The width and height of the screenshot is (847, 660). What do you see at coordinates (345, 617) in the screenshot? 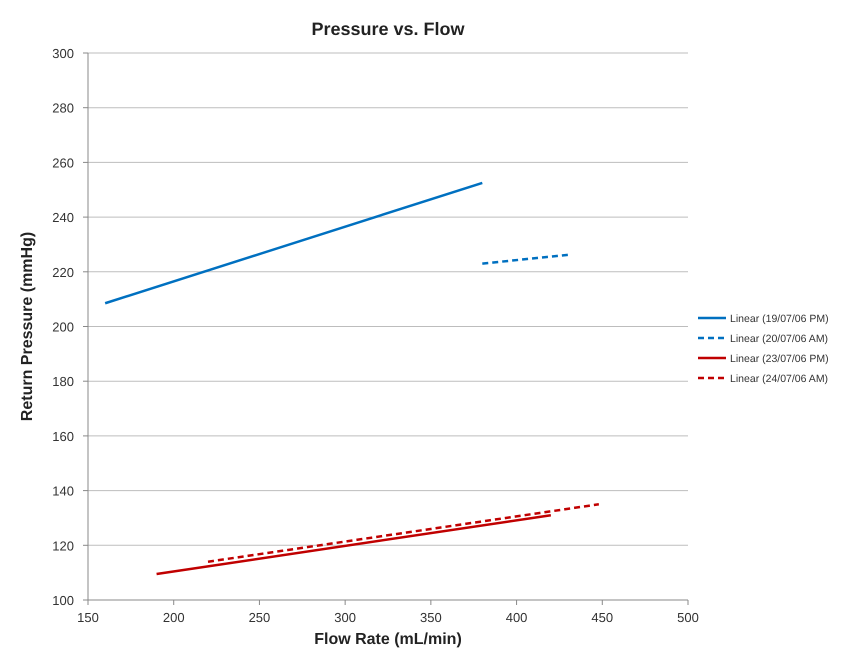
I see `x-tick-label: 300` at bounding box center [345, 617].